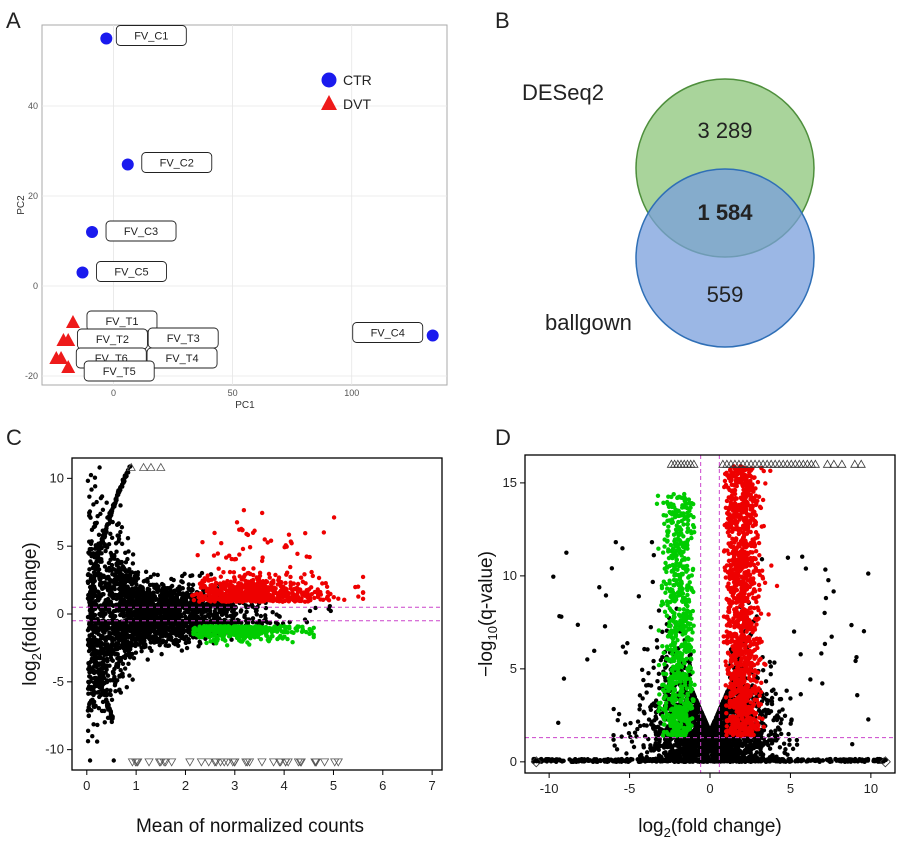 Image resolution: width=906 pixels, height=844 pixels. I want to click on panel-label-d: D, so click(503, 437).